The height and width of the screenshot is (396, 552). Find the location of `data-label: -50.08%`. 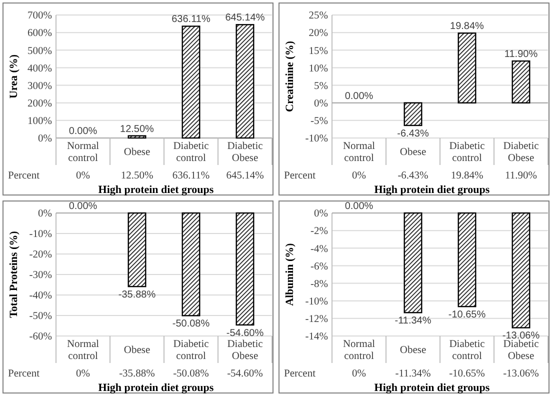

data-label: -50.08% is located at coordinates (191, 374).